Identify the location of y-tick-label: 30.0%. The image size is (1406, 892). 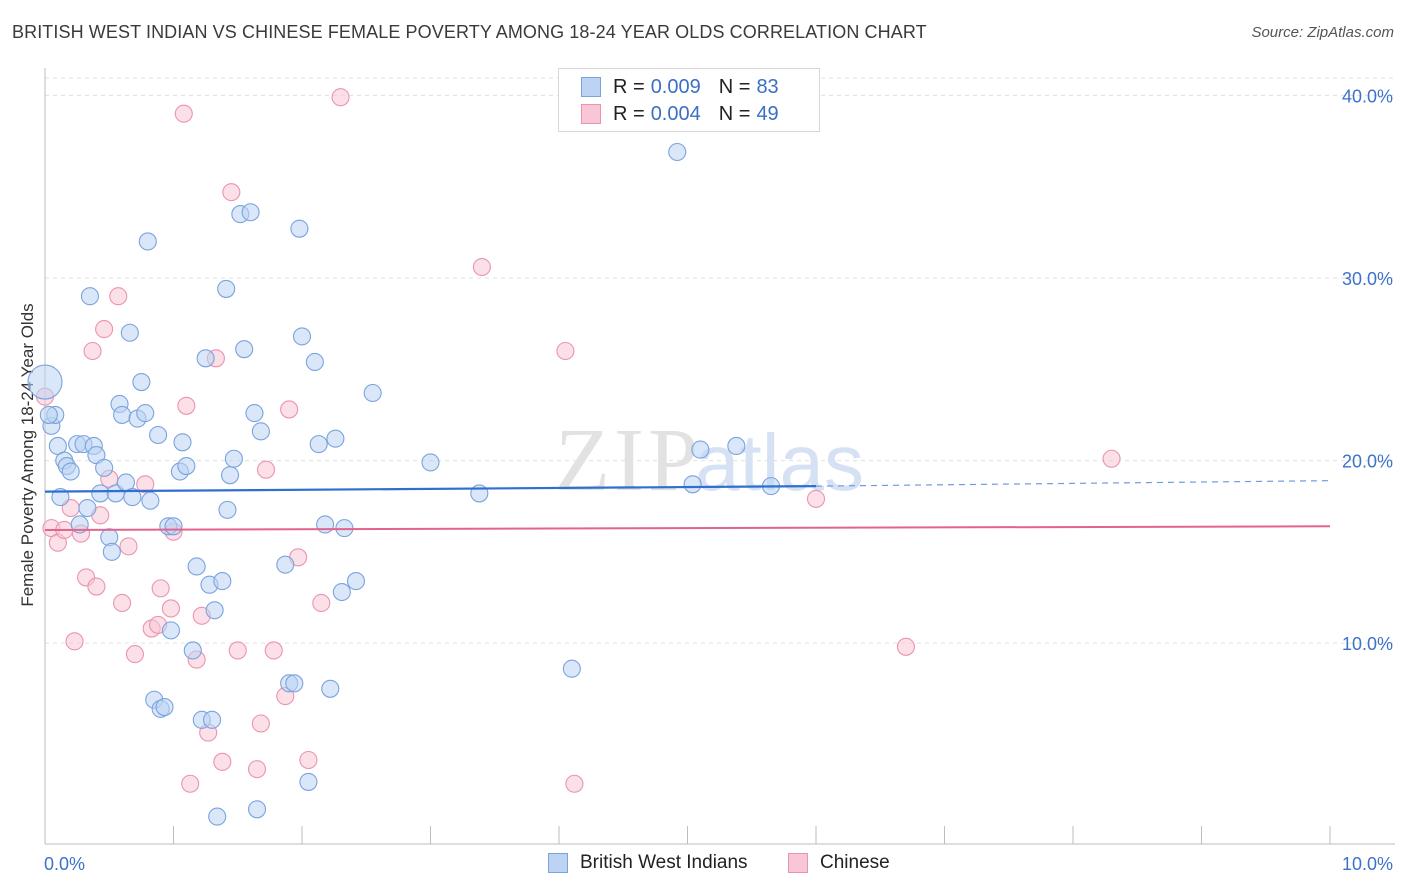
(1367, 279).